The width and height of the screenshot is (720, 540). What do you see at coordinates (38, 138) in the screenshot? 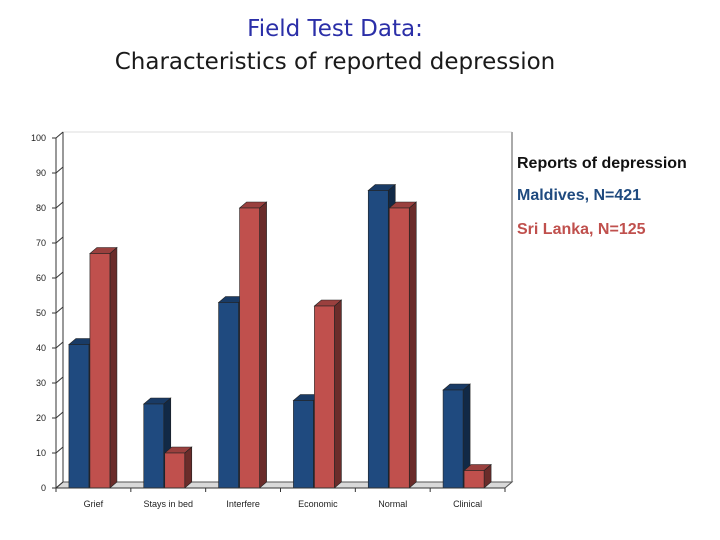
I see `y-tick-label: 100` at bounding box center [38, 138].